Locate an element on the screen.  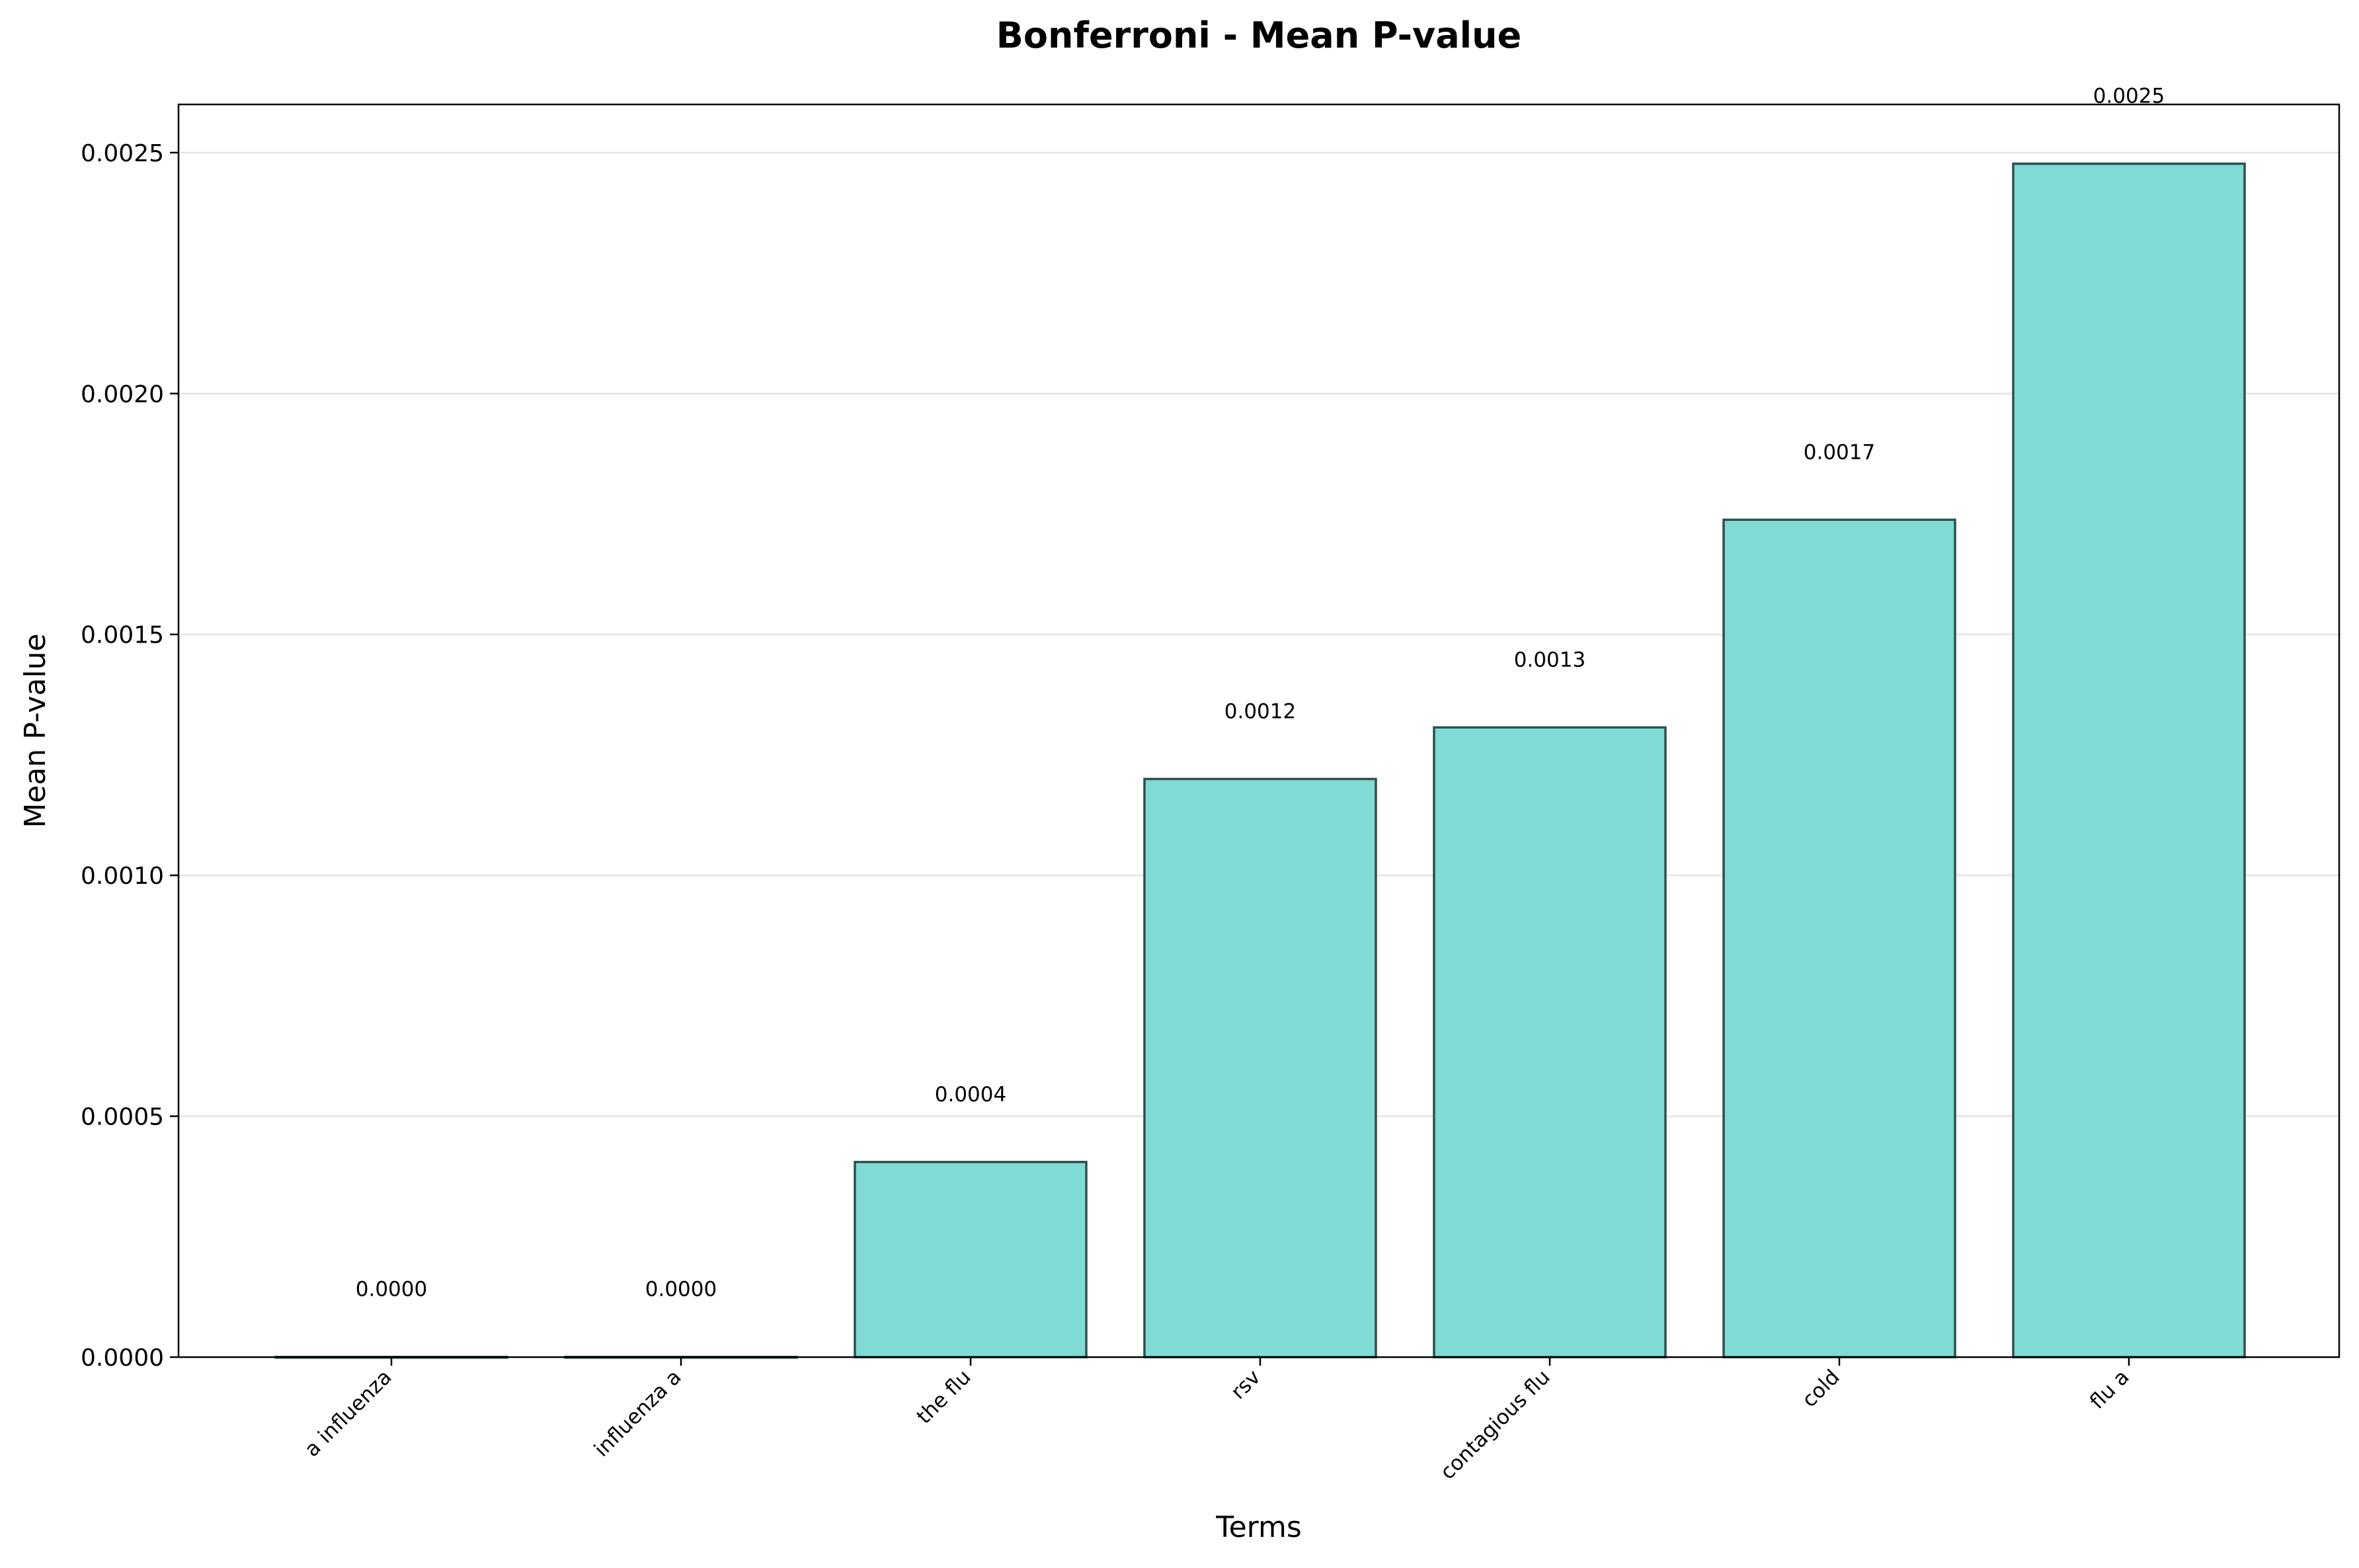
y-tick-label-2: 0.0010 is located at coordinates (122, 876).